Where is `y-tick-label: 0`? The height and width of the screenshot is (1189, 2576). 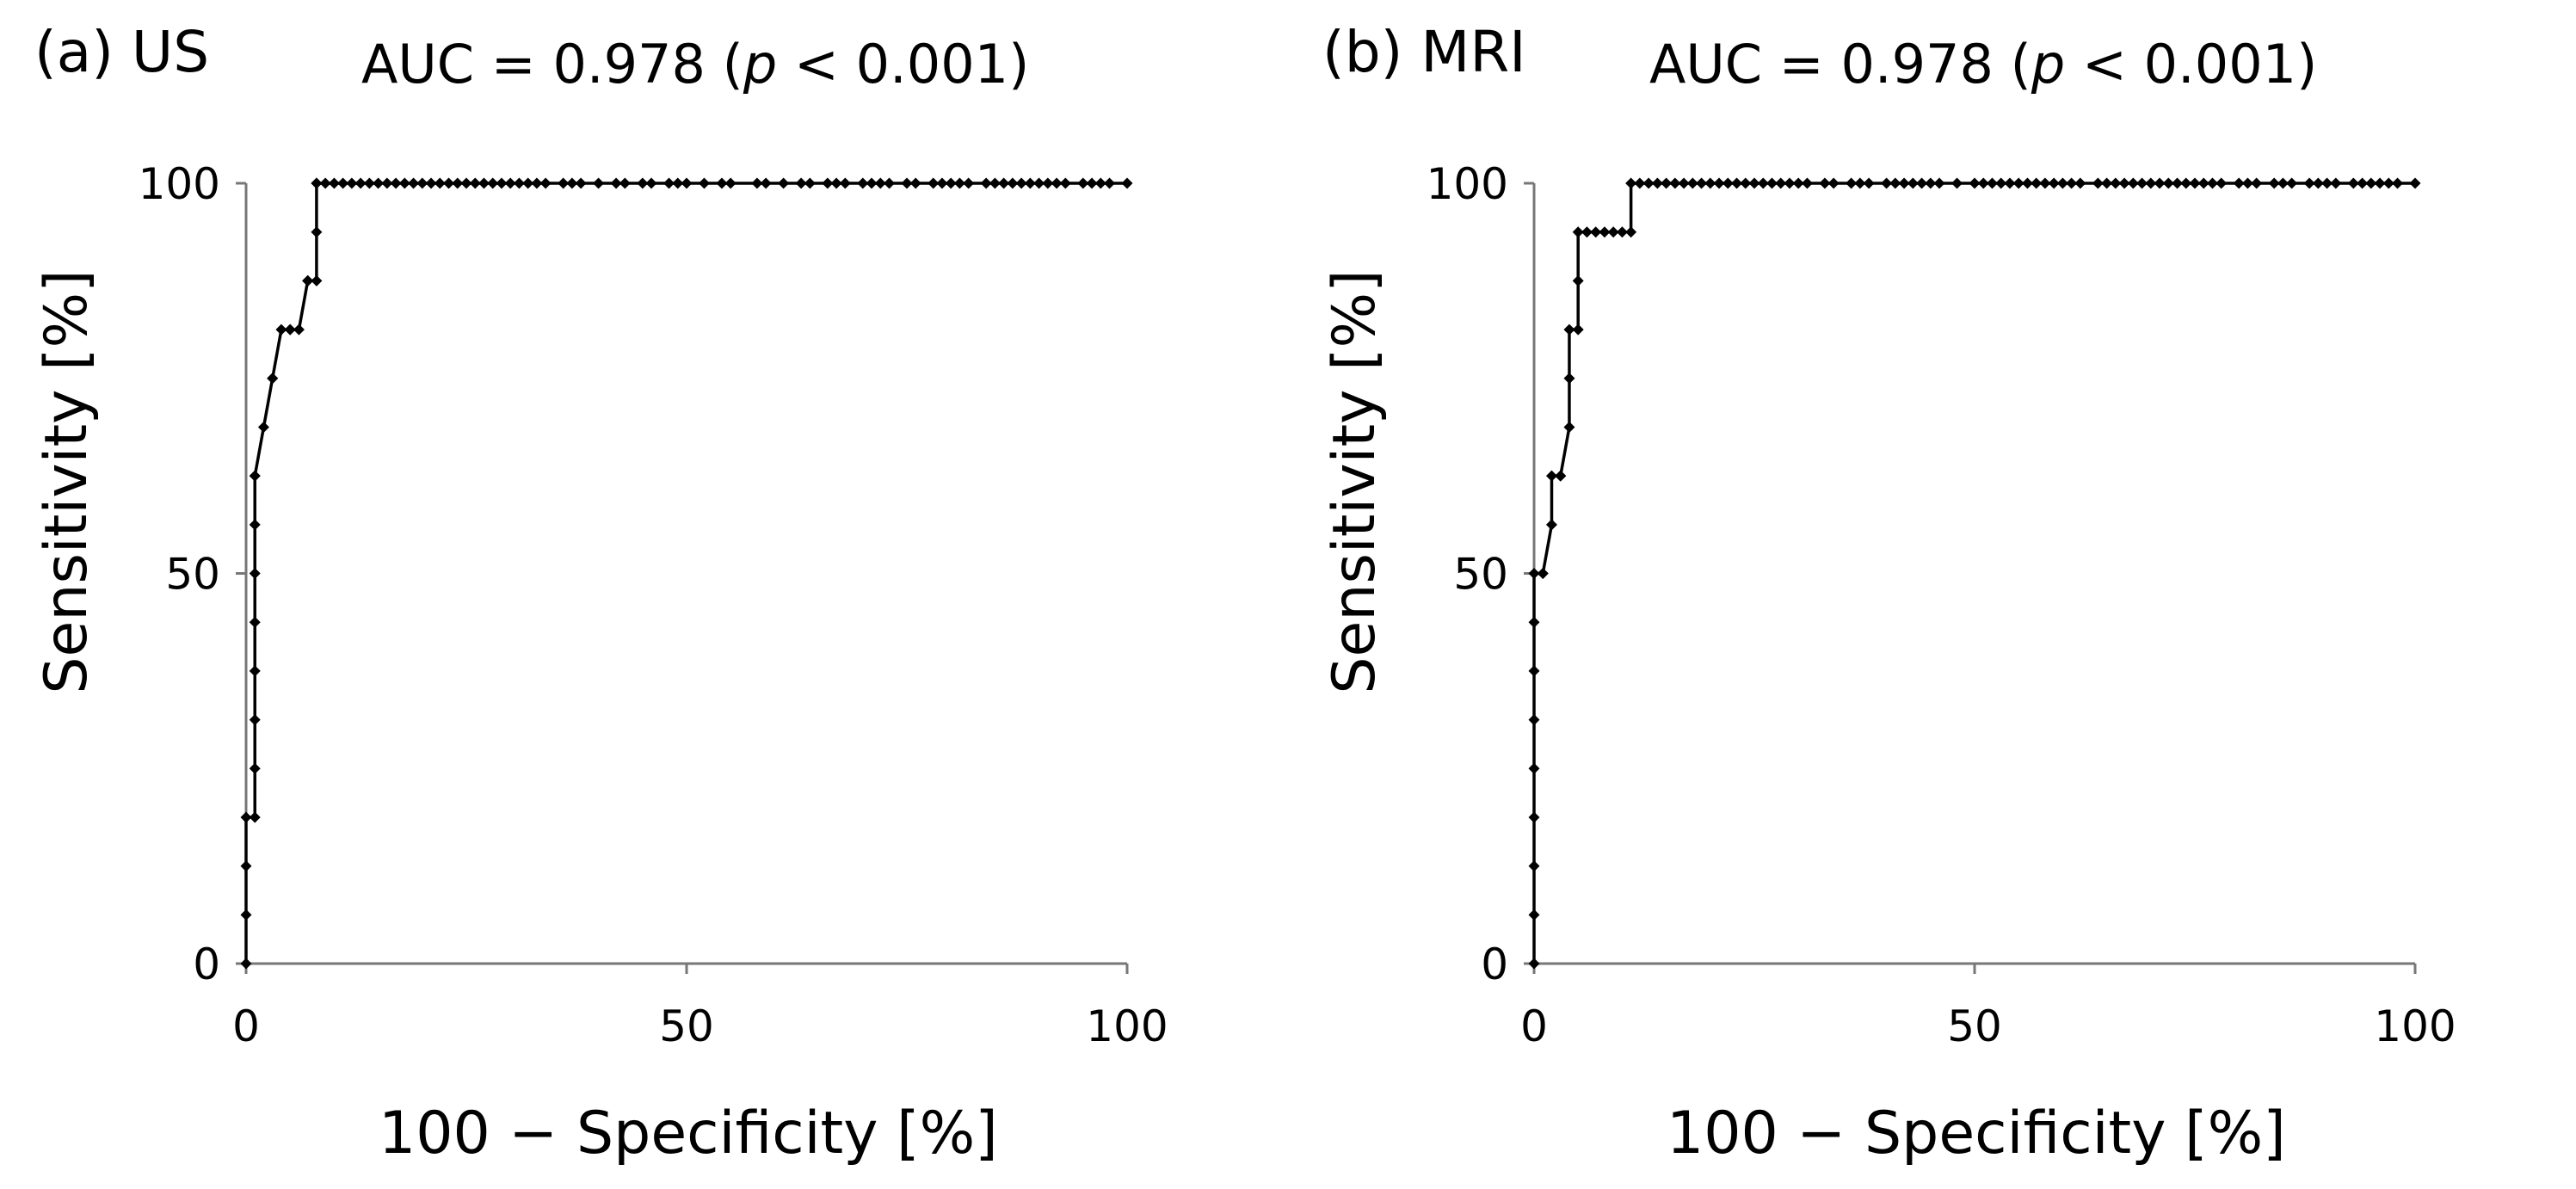
y-tick-label: 0 is located at coordinates (207, 964).